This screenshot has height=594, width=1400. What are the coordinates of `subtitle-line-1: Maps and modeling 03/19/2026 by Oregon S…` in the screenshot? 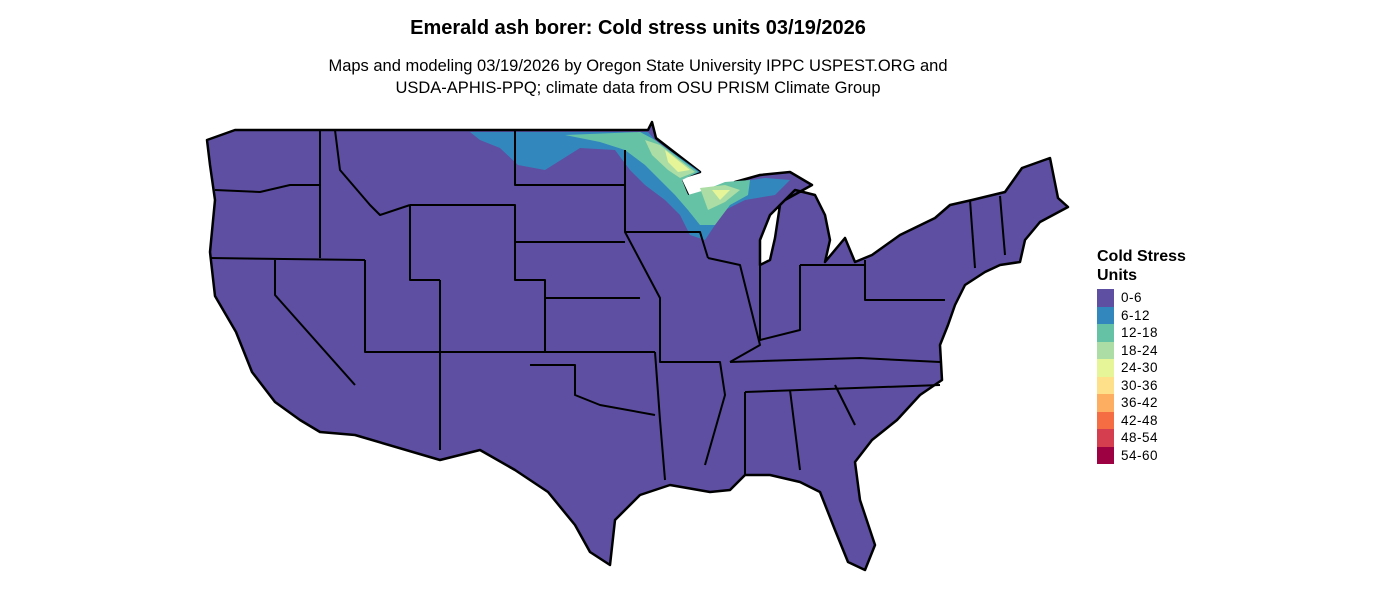 It's located at (638, 66).